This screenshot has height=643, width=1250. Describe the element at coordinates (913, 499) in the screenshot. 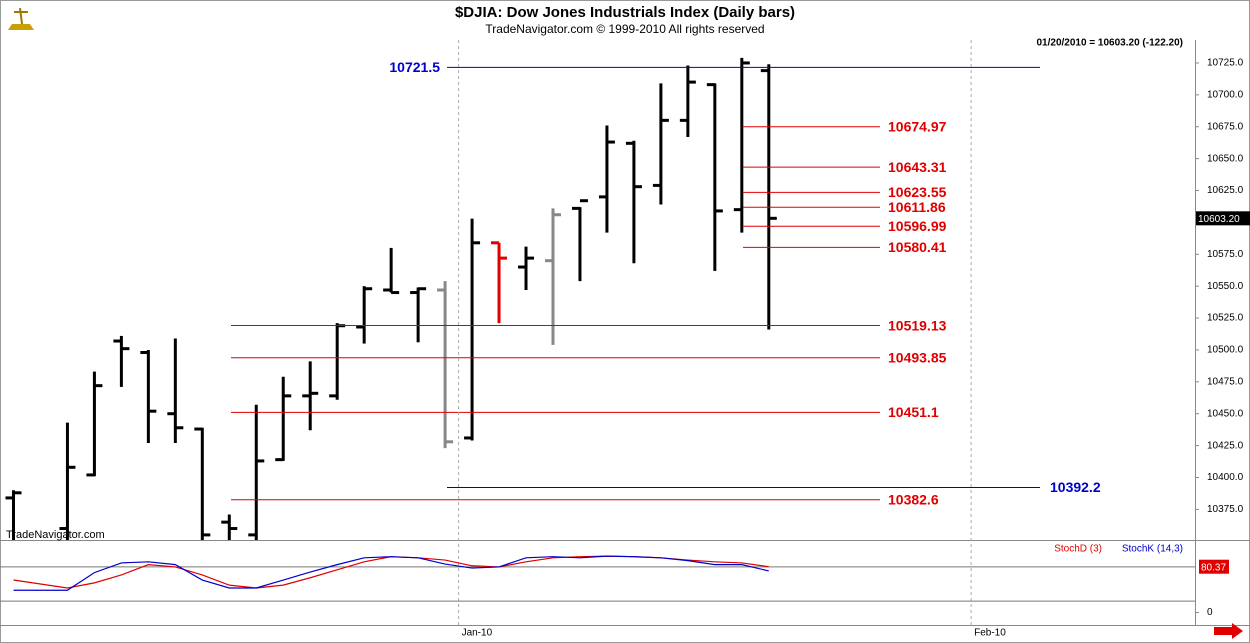

I see `level-label: 10382.6` at that location.